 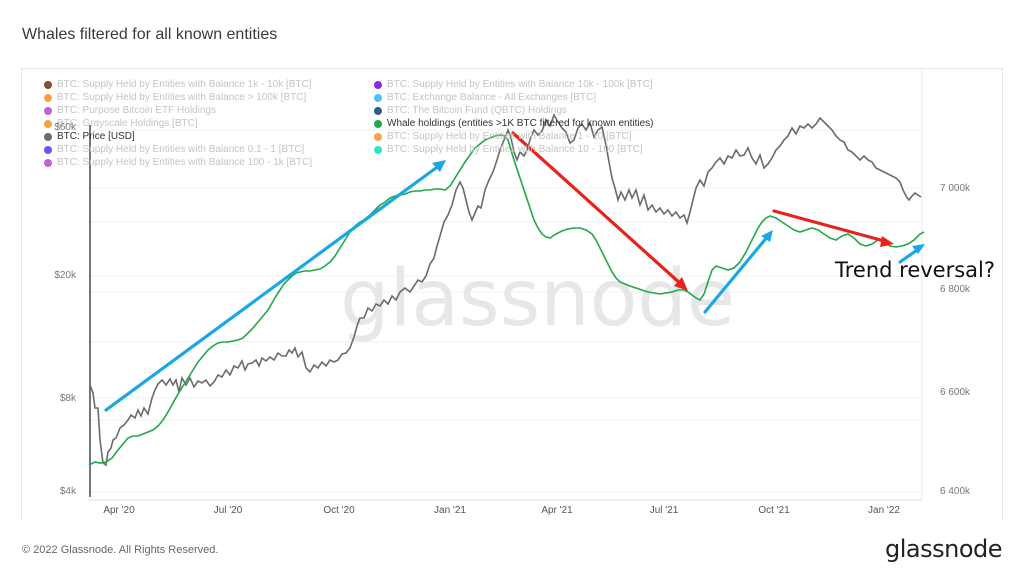 What do you see at coordinates (65, 127) in the screenshot?
I see `y-left-tick: $60k` at bounding box center [65, 127].